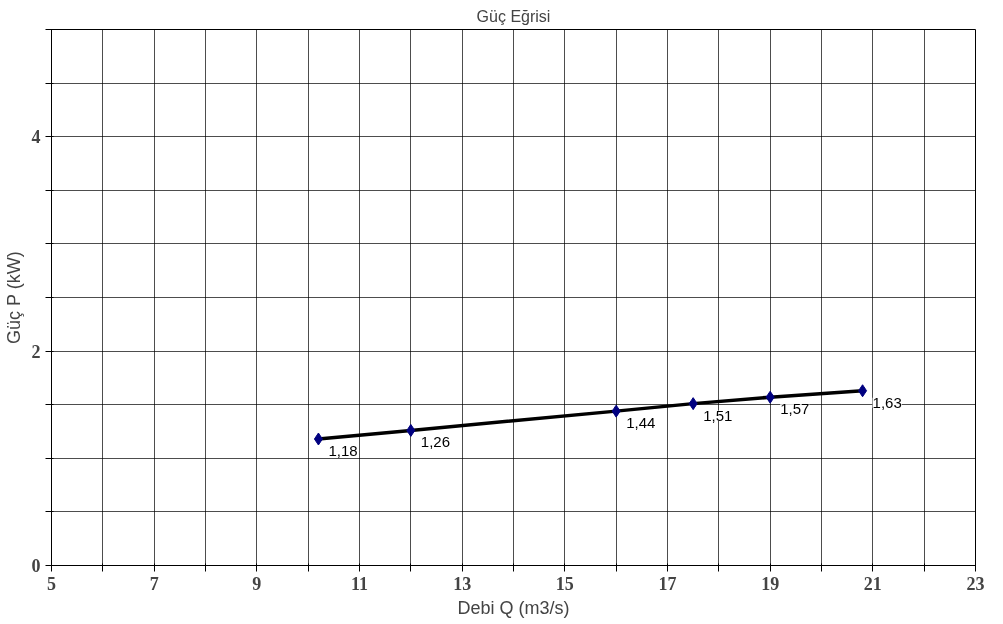  What do you see at coordinates (13, 297) in the screenshot?
I see `y-axis-title: Güç P (kW)` at bounding box center [13, 297].